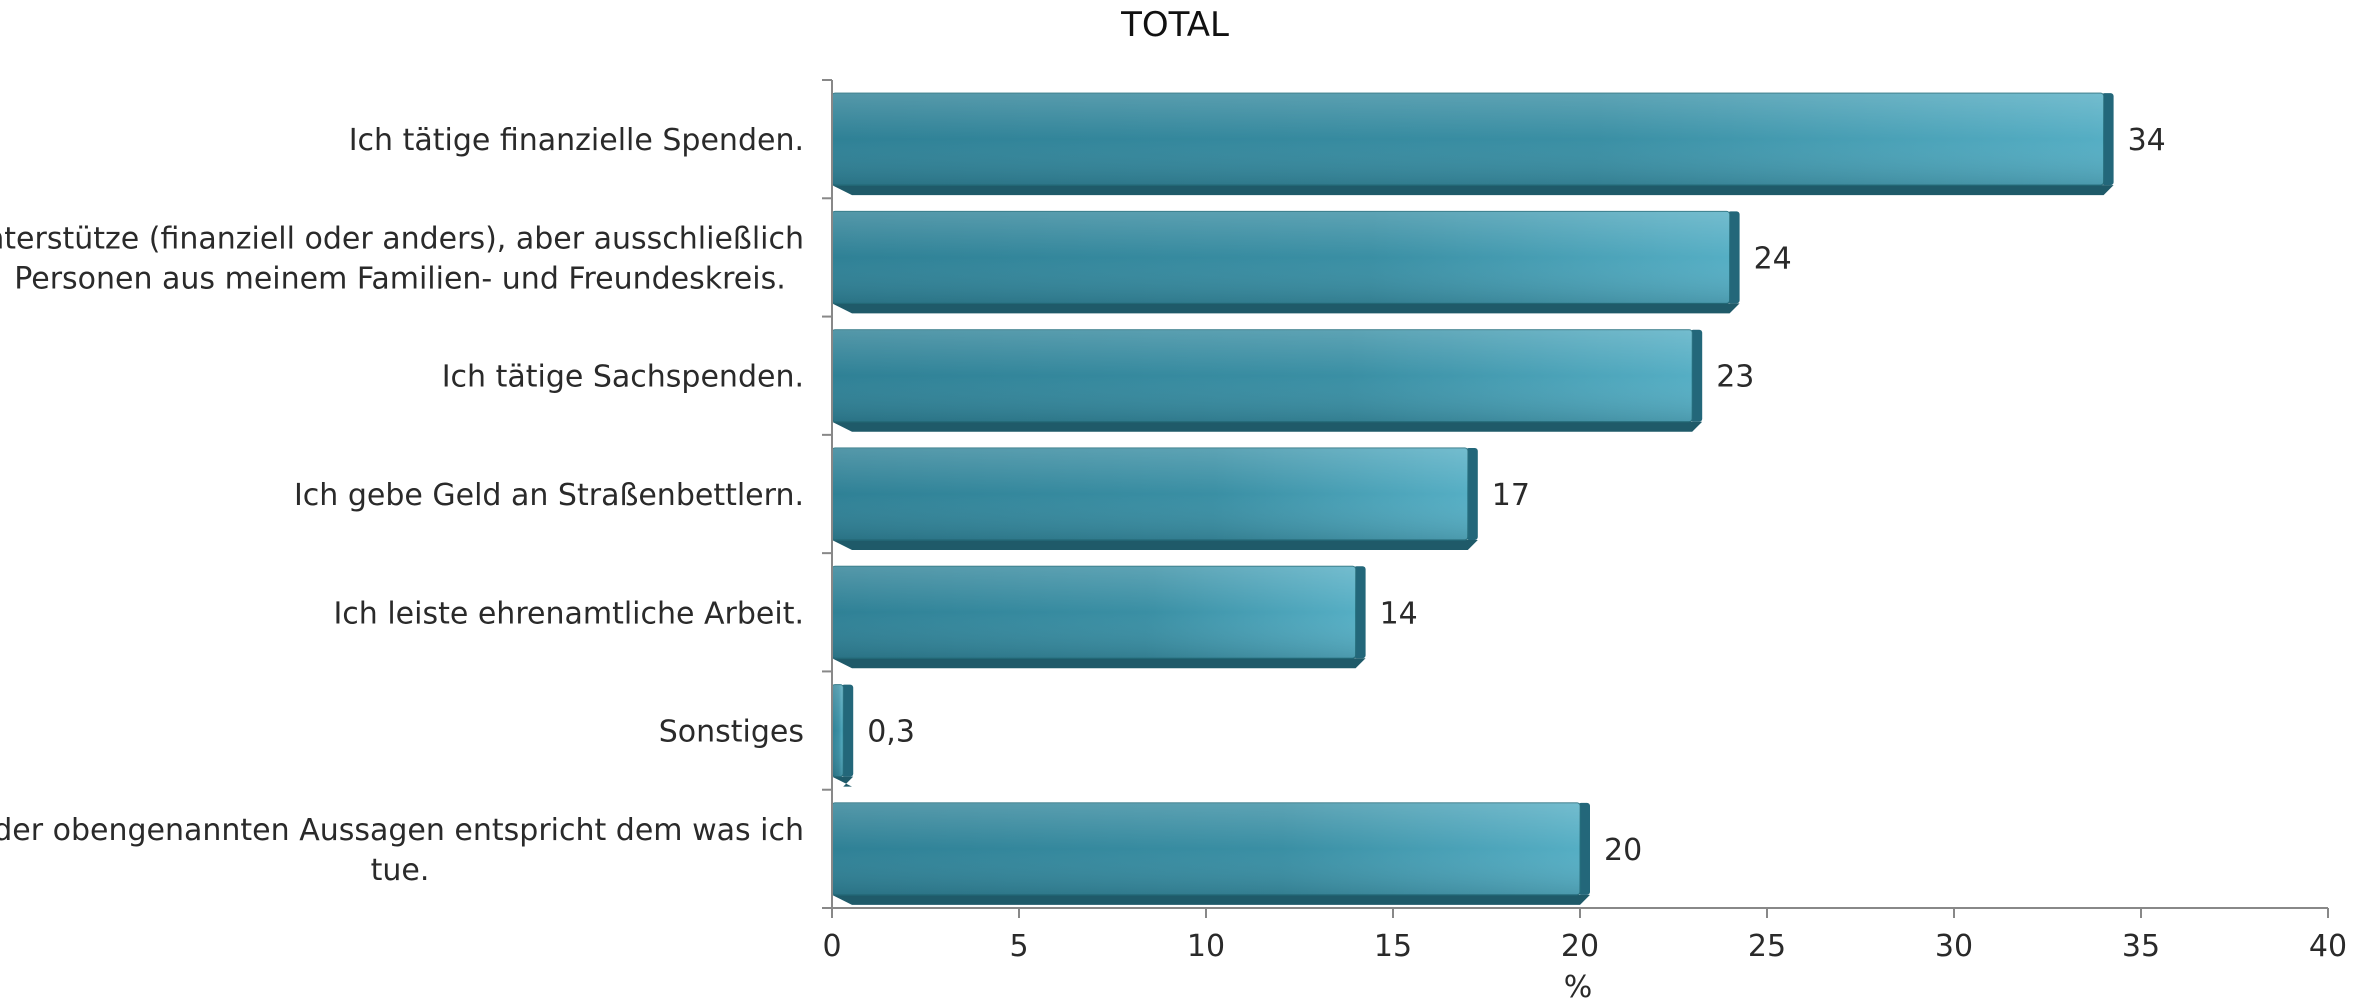 This screenshot has width=2369, height=1002. What do you see at coordinates (1578, 986) in the screenshot?
I see `x-axis-title: %` at bounding box center [1578, 986].